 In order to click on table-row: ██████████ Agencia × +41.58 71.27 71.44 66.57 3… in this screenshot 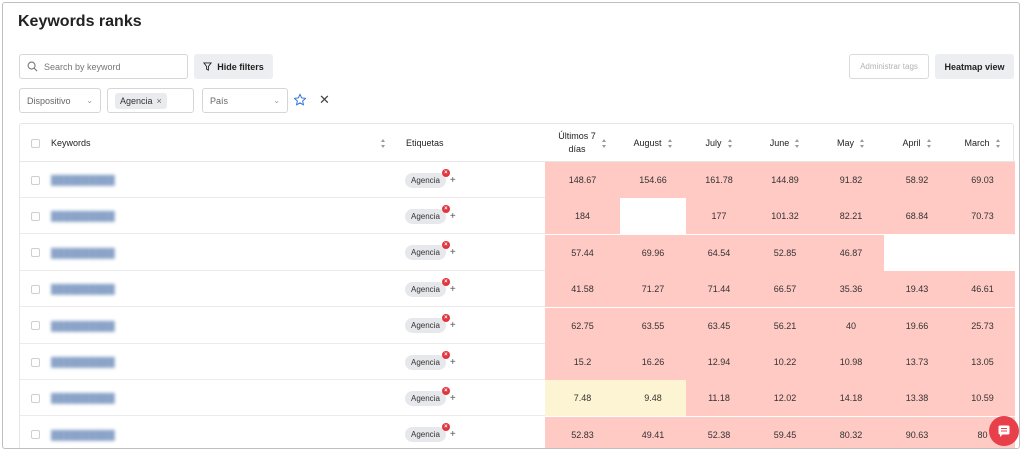, I will do `click(517, 289)`.